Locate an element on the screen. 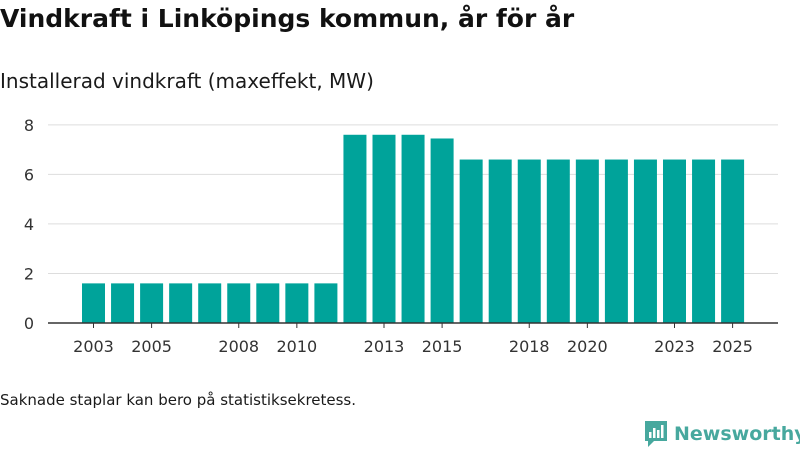 The width and height of the screenshot is (800, 450). brand-name: Newsworthy is located at coordinates (737, 434).